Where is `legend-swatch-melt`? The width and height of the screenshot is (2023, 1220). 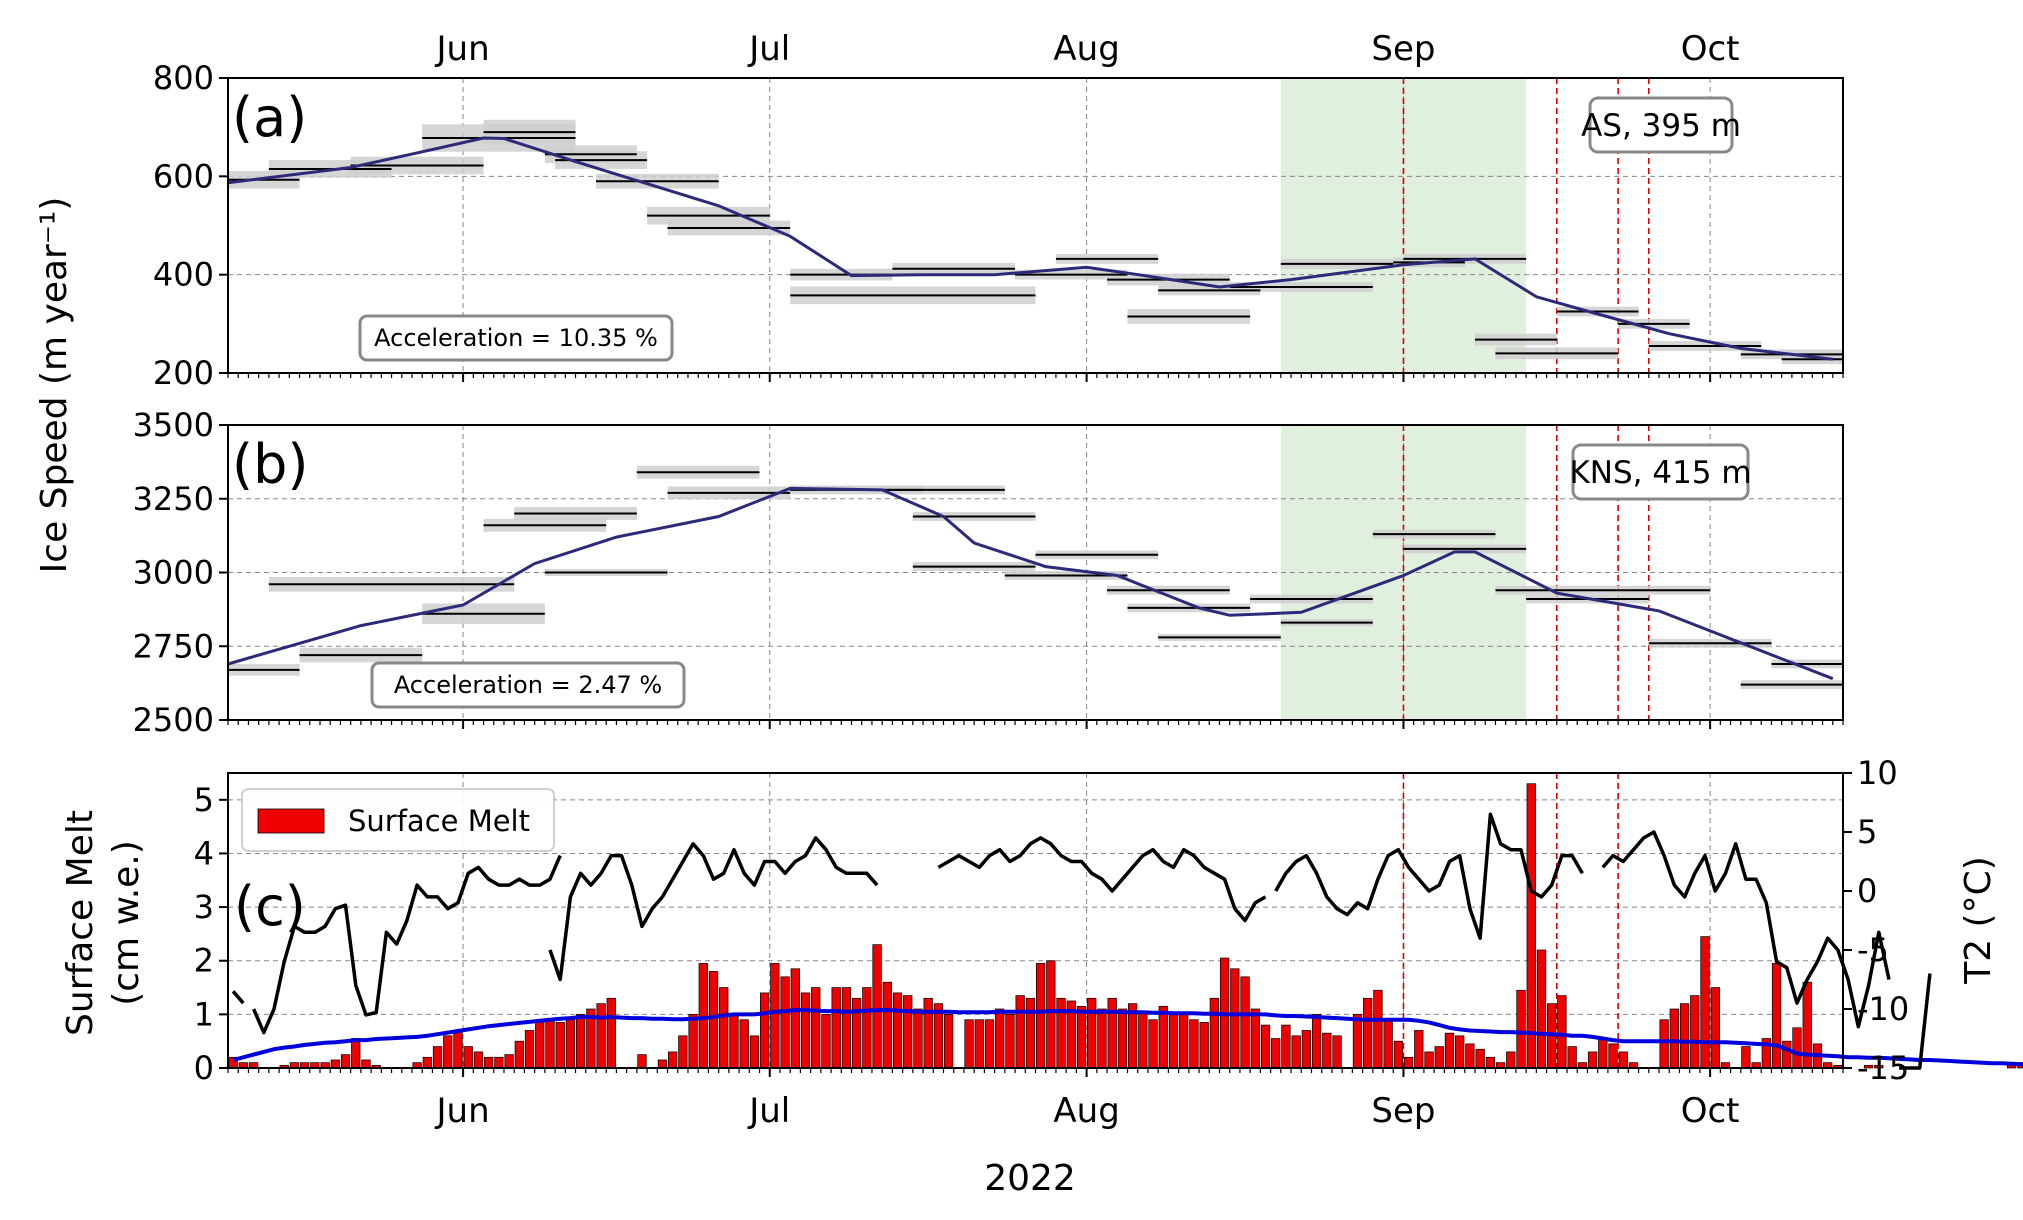 legend-swatch-melt is located at coordinates (291, 821).